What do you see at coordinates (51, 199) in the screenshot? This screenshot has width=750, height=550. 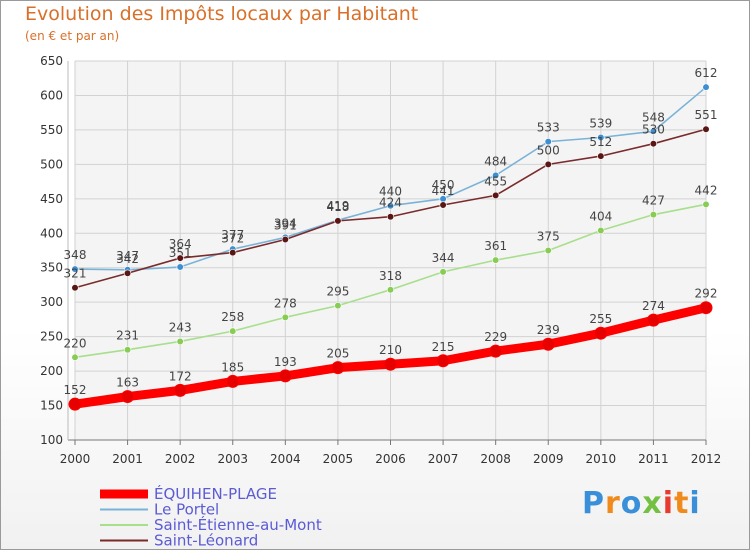 I see `y-tick-label: 450` at bounding box center [51, 199].